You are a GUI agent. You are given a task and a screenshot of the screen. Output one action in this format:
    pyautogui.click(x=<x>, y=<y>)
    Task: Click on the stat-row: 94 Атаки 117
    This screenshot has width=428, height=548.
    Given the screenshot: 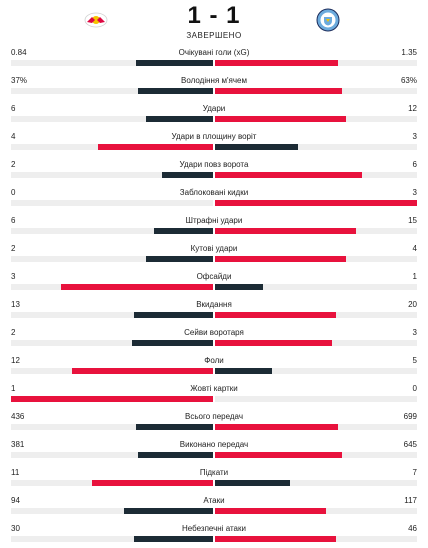 What is the action you would take?
    pyautogui.click(x=214, y=506)
    